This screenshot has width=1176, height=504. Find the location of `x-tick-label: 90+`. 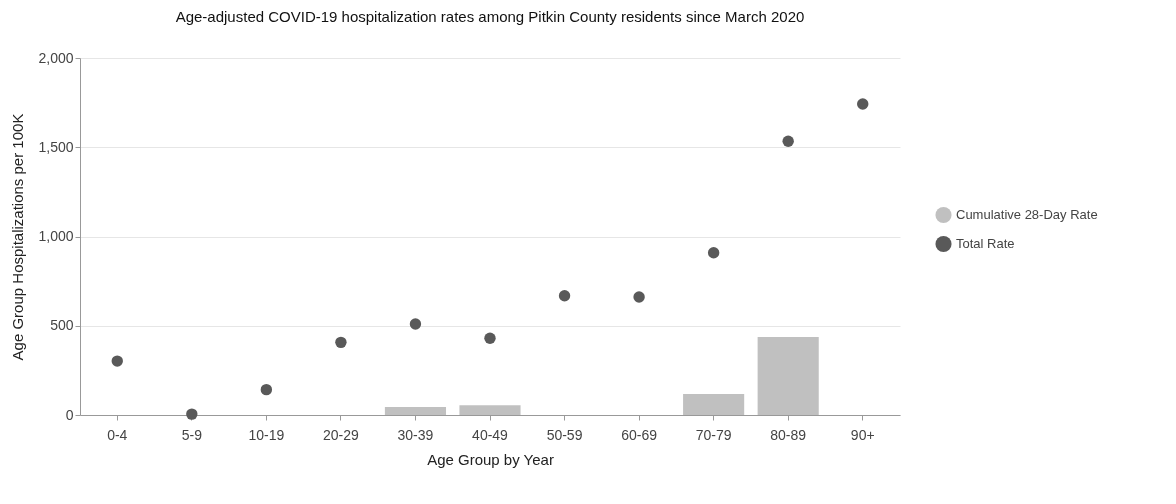

x-tick-label: 90+ is located at coordinates (862, 434).